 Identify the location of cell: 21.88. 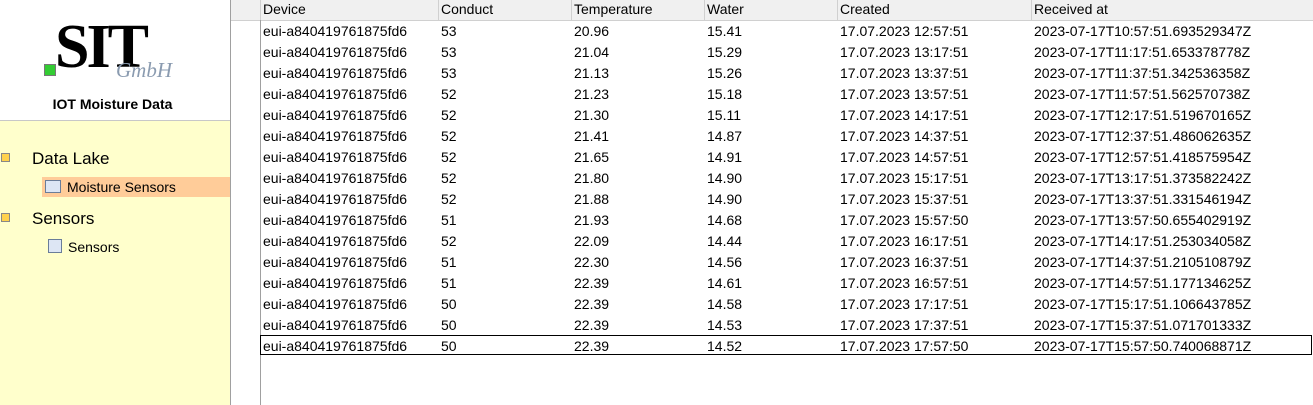
(592, 199).